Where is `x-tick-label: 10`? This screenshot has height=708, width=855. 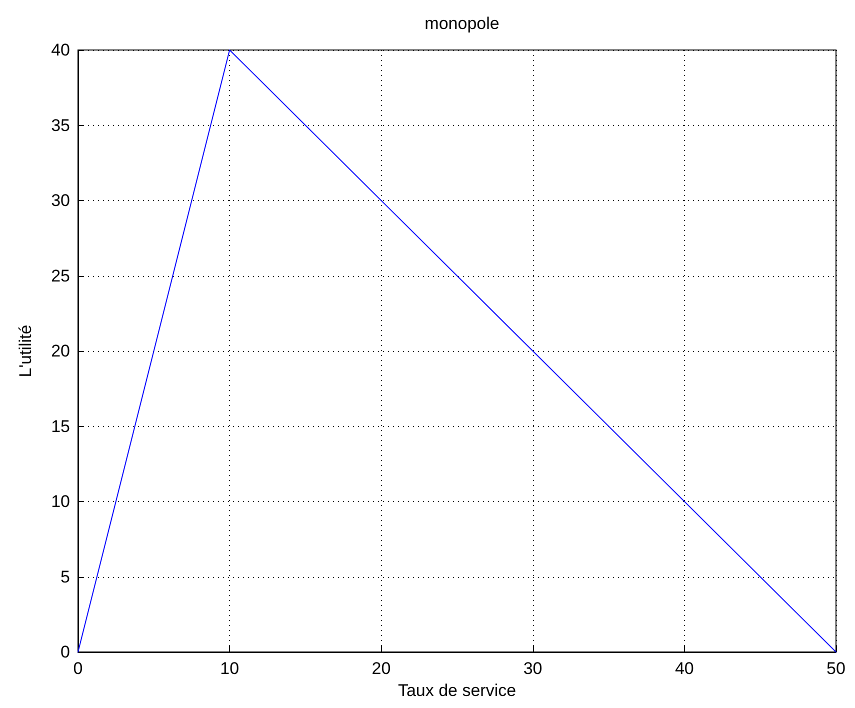
x-tick-label: 10 is located at coordinates (230, 668).